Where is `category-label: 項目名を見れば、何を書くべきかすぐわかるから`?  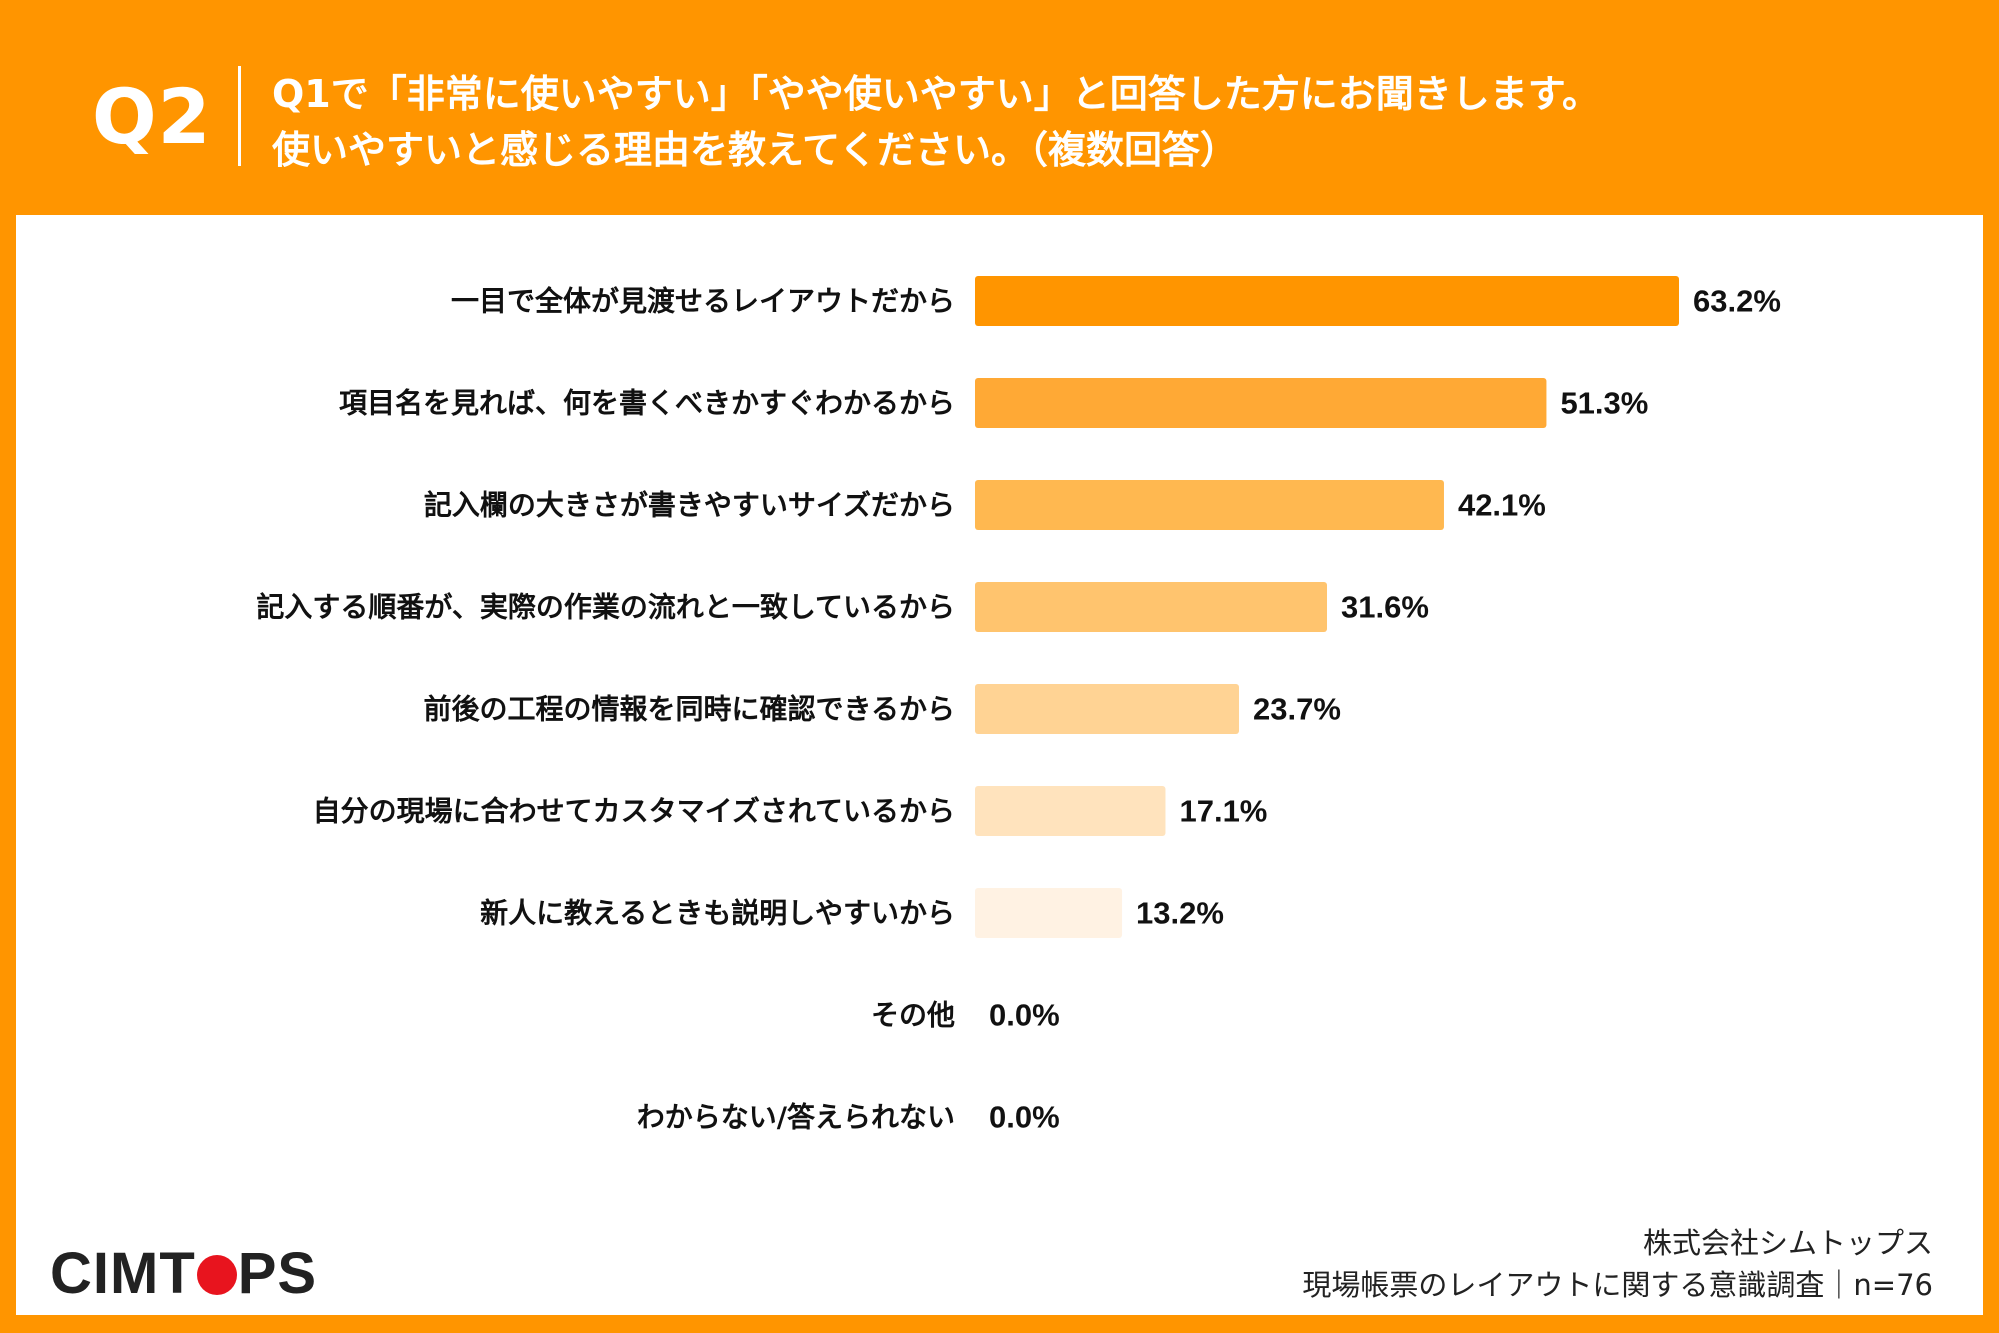
category-label: 項目名を見れば、何を書くべきかすぐわかるから is located at coordinates (647, 403).